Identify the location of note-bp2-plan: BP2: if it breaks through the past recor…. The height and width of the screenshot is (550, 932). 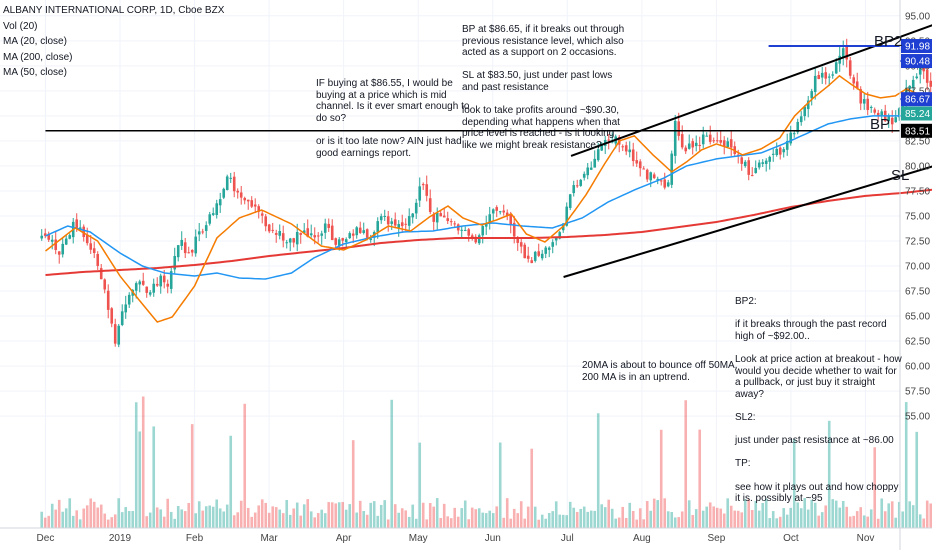
(818, 400).